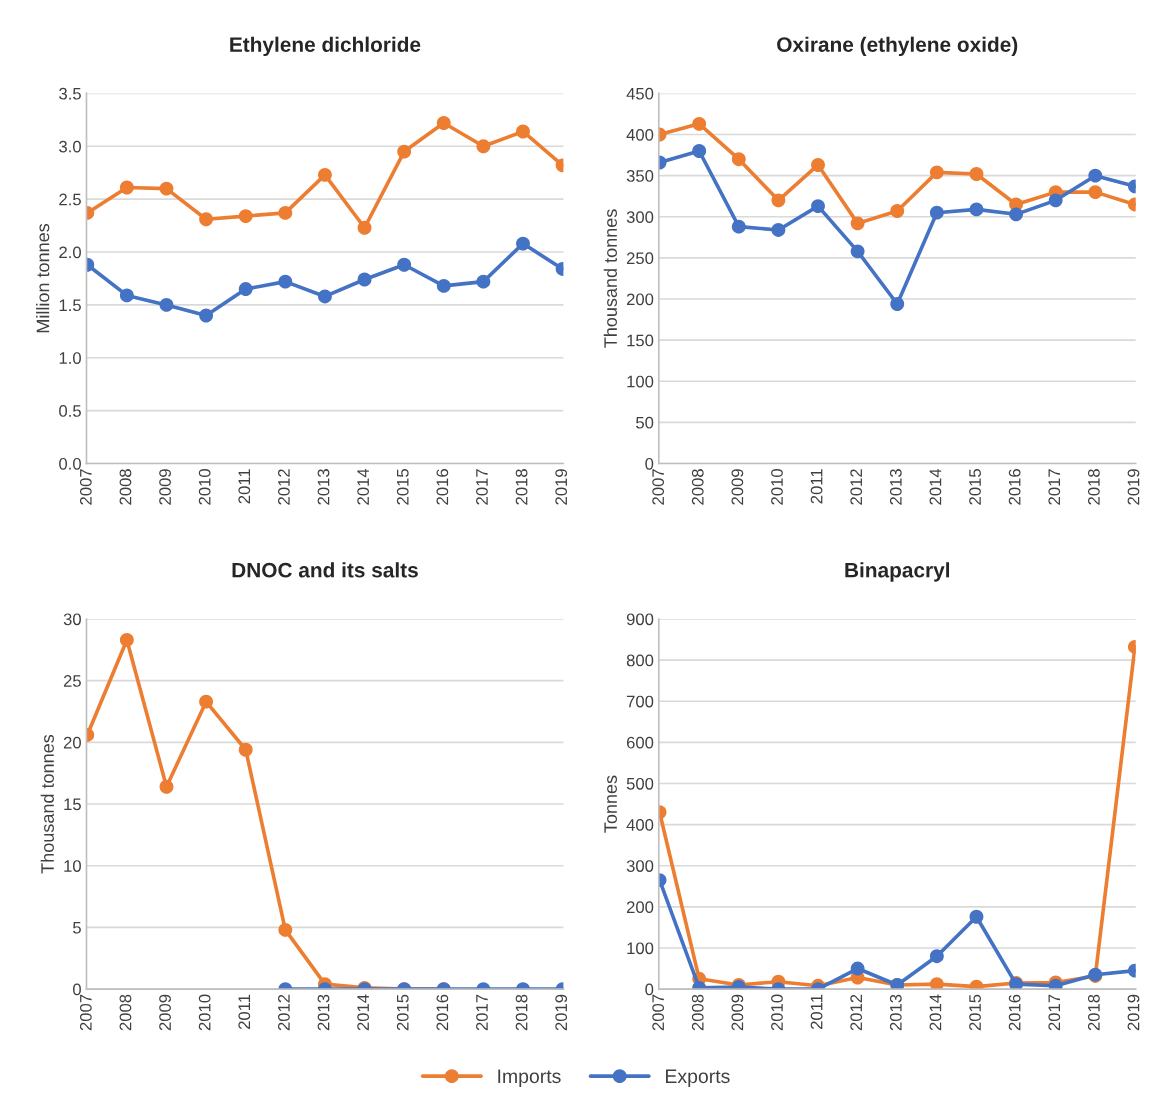  What do you see at coordinates (640, 176) in the screenshot?
I see `y-tick-label: 350` at bounding box center [640, 176].